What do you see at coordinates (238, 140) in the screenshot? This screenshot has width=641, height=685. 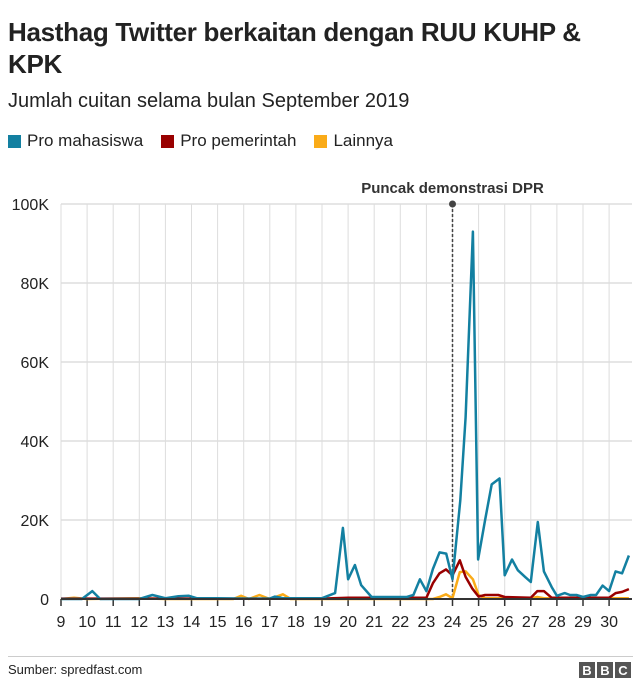 I see `legend-label: Pro pemerintah` at bounding box center [238, 140].